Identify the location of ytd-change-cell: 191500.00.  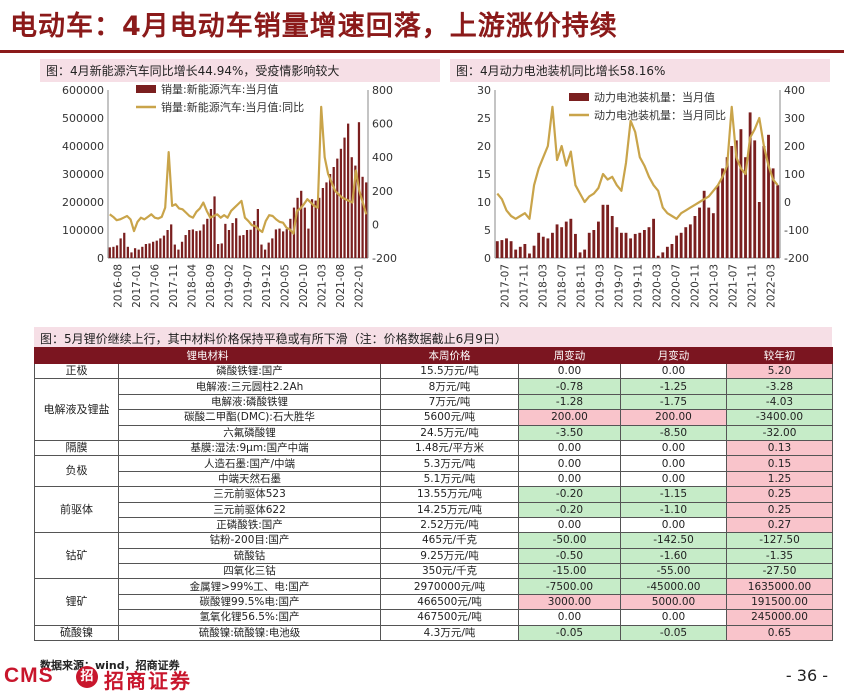
(779, 602).